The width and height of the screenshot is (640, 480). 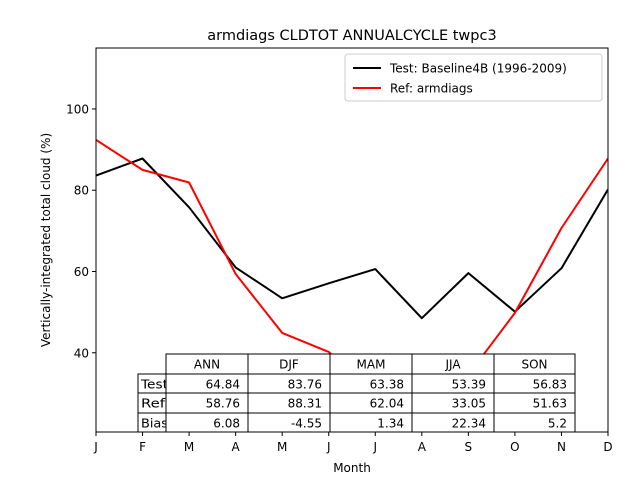 What do you see at coordinates (514, 447) in the screenshot?
I see `x-tick-label: O` at bounding box center [514, 447].